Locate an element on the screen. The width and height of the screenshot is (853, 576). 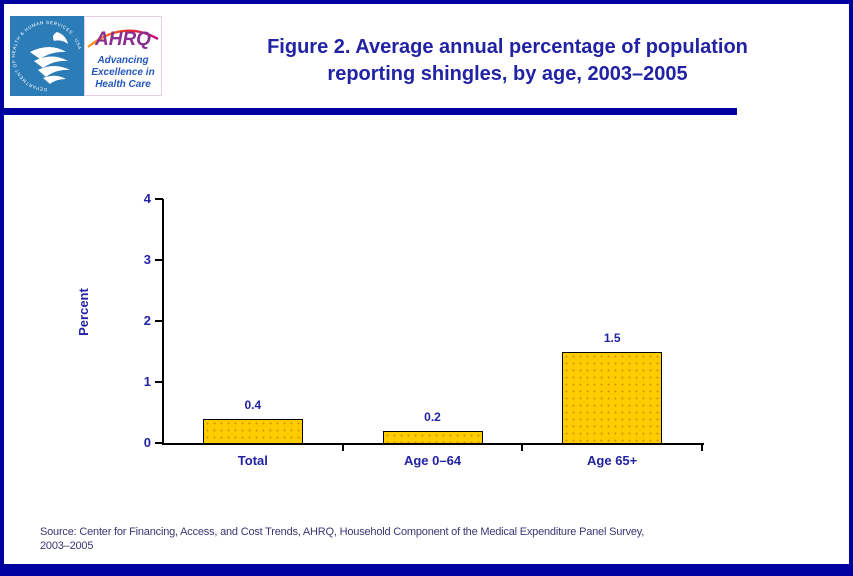
ahrq-tagline: Advancing Excellence in Health Care is located at coordinates (123, 73).